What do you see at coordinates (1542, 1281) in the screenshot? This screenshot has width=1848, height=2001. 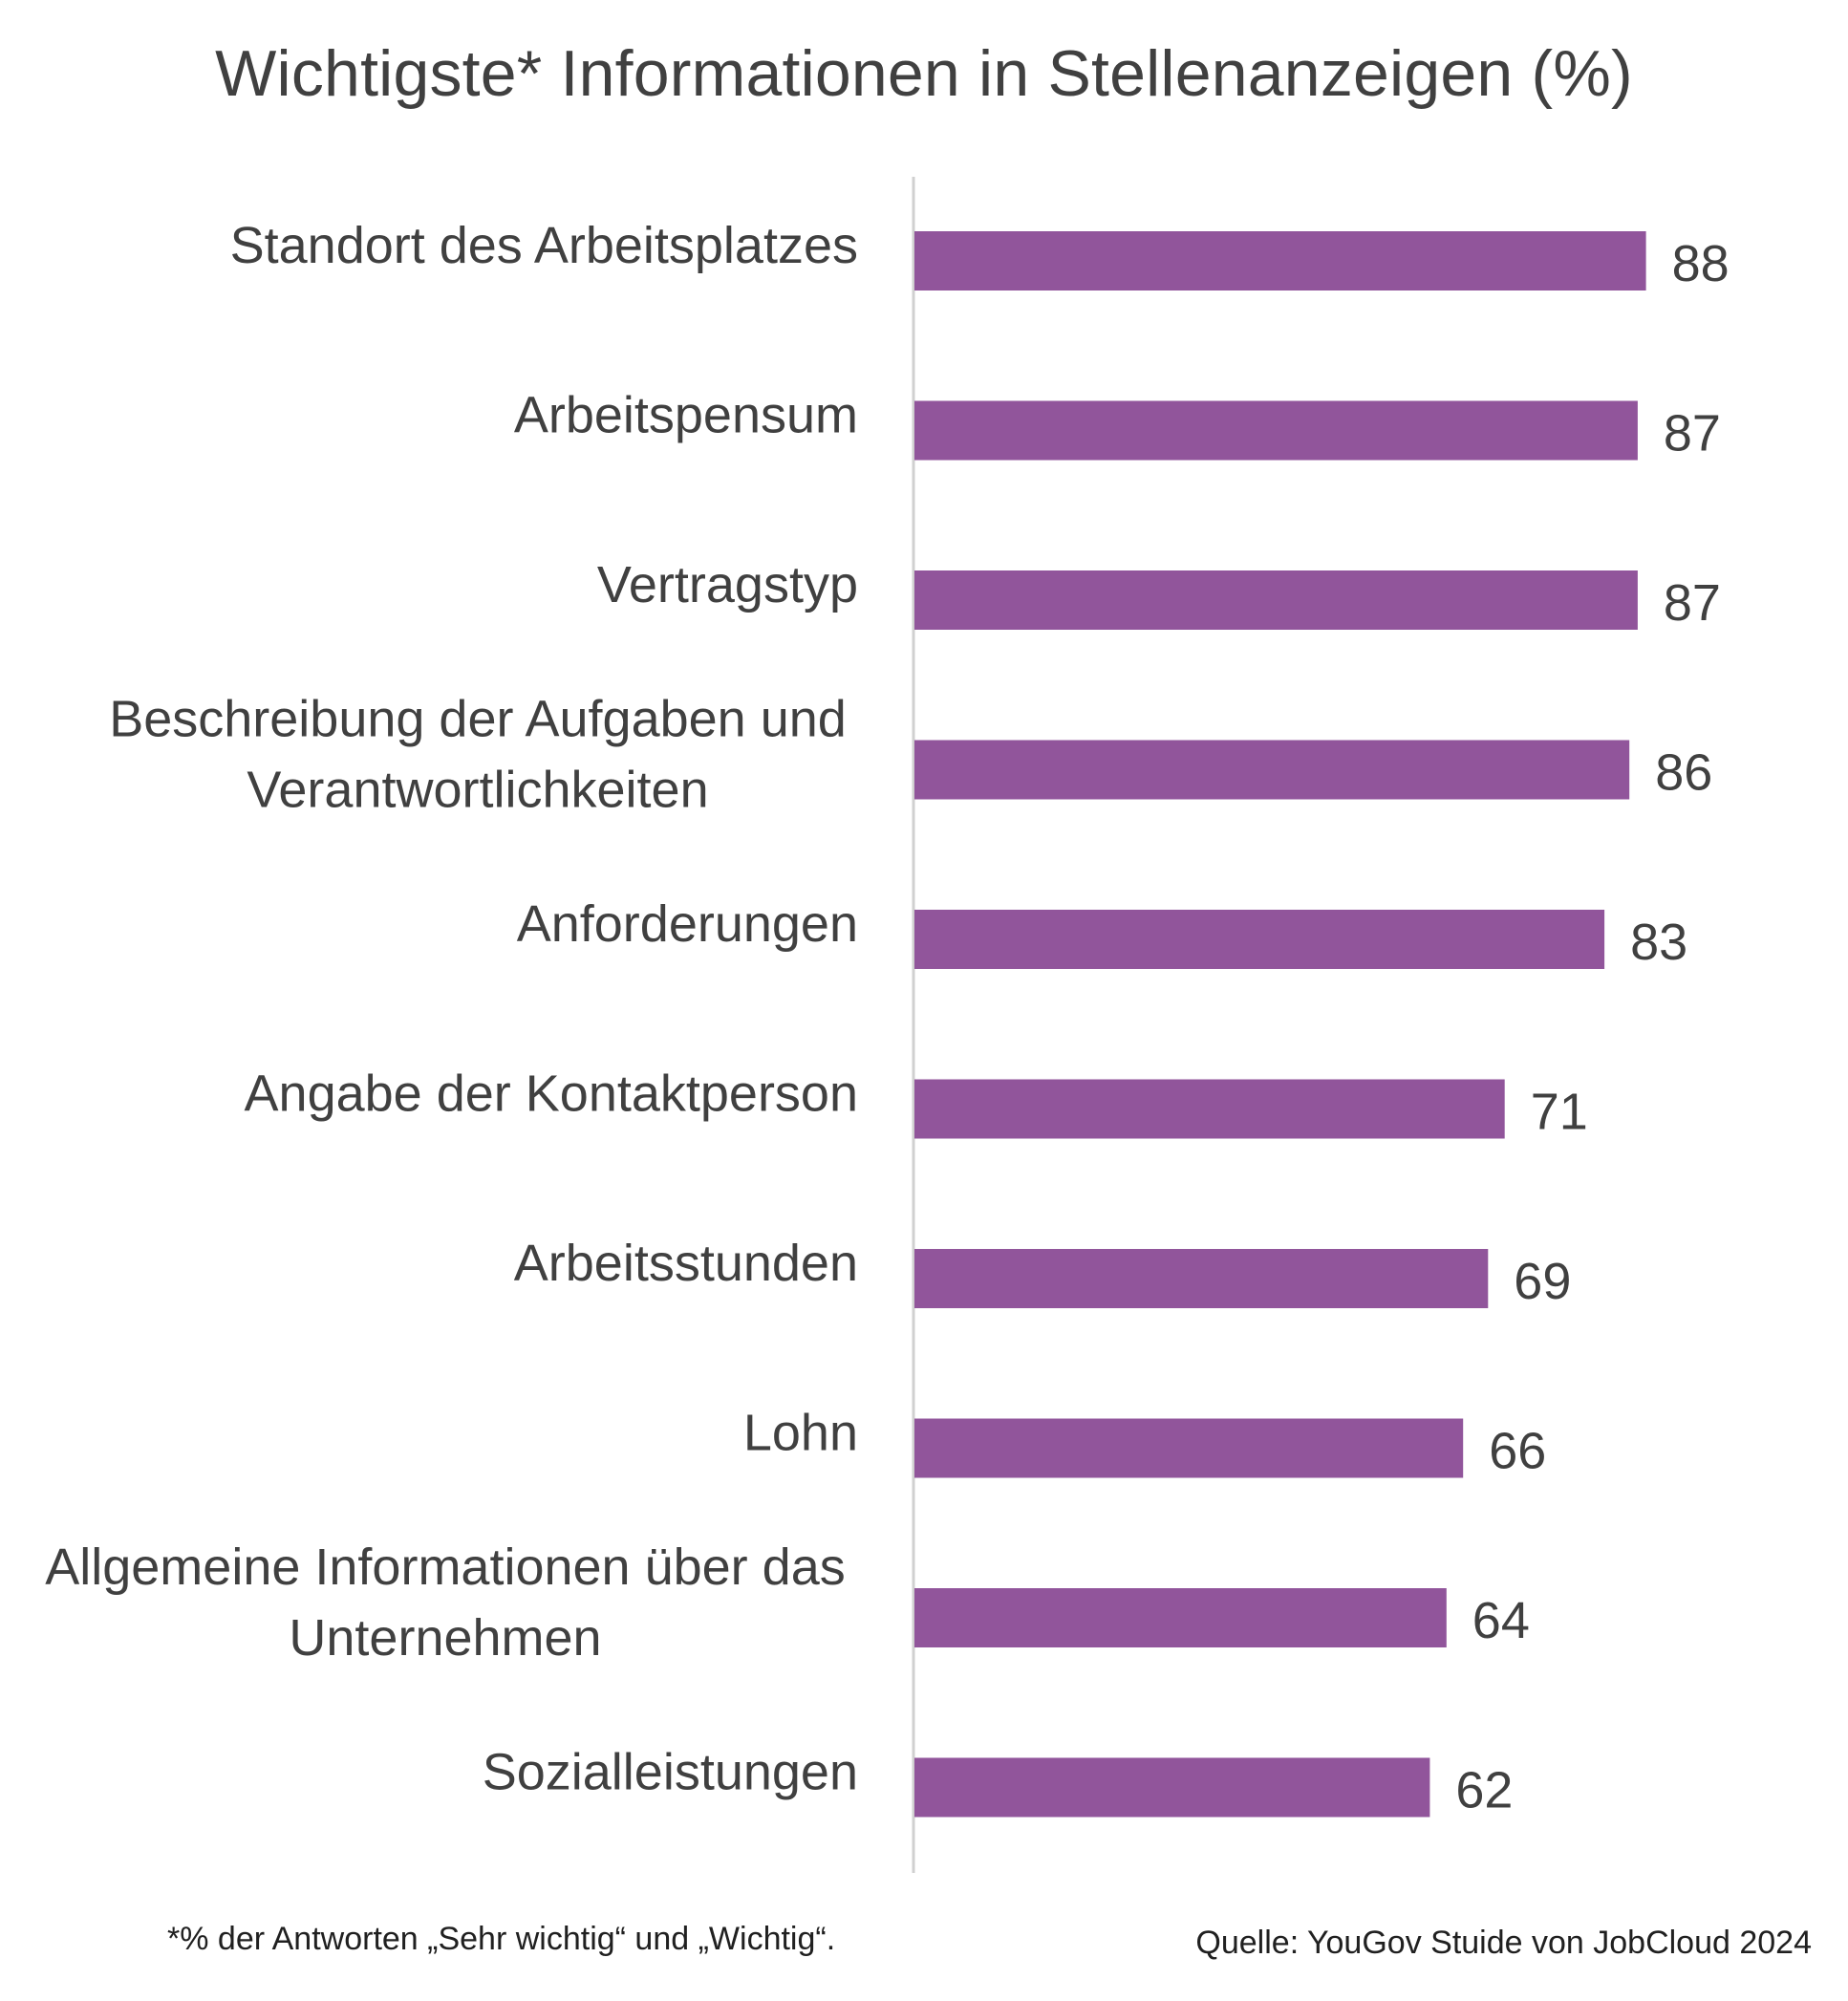 I see `data-label: 69` at bounding box center [1542, 1281].